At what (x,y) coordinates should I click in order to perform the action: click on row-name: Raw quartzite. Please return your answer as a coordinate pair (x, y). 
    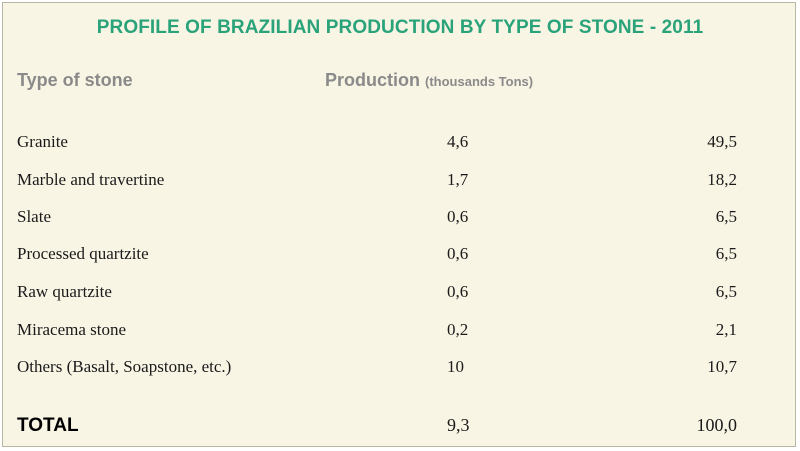
    Looking at the image, I should click on (64, 291).